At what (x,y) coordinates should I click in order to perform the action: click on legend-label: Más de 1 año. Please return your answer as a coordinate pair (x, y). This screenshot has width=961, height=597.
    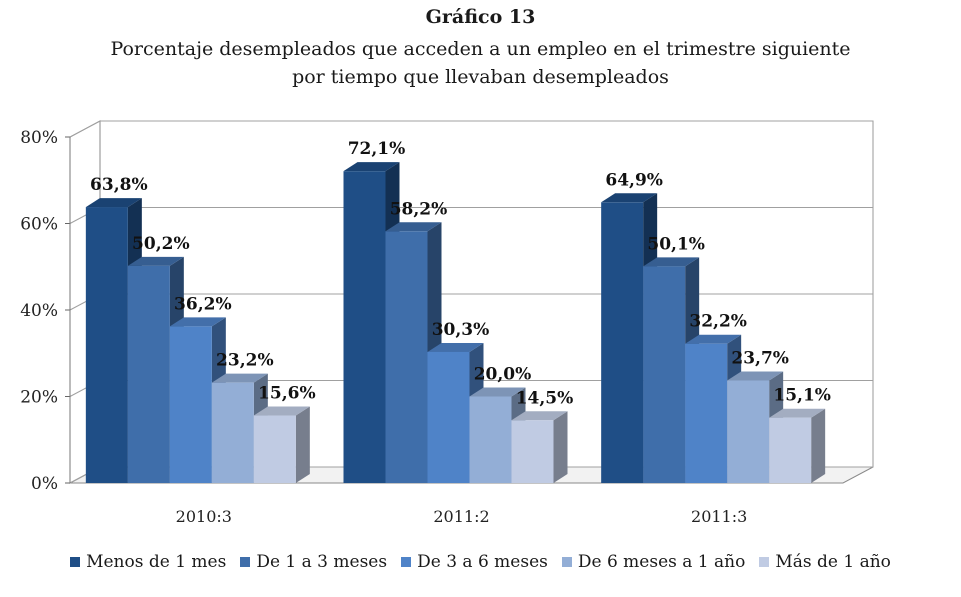
    Looking at the image, I should click on (833, 562).